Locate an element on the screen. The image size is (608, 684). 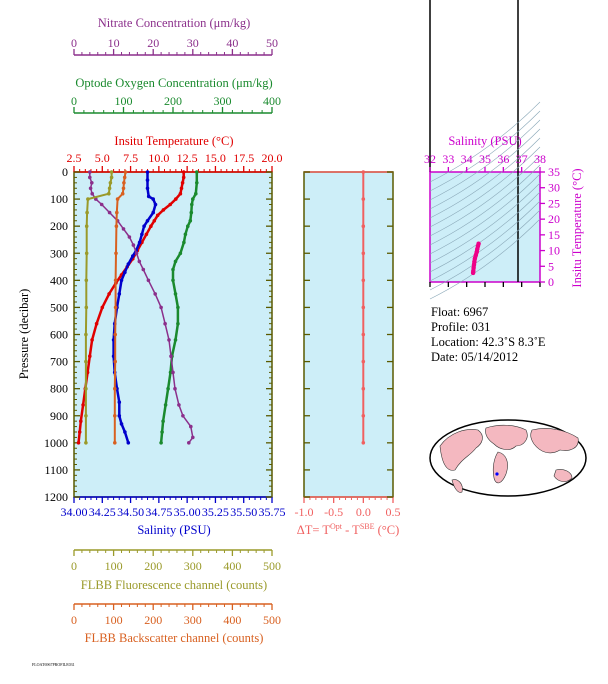
nitrate-tick-label: 50 is located at coordinates (272, 43).